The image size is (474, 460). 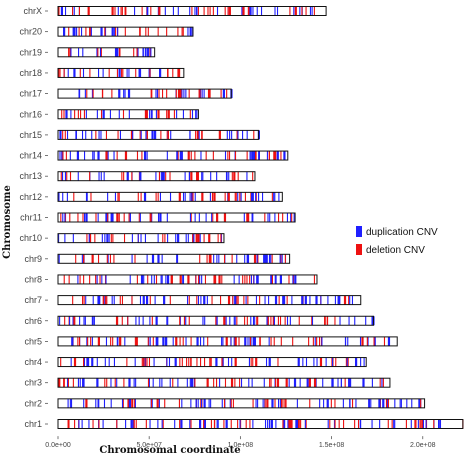 I want to click on chromosome-label-chr2: chr2, so click(x=33, y=403).